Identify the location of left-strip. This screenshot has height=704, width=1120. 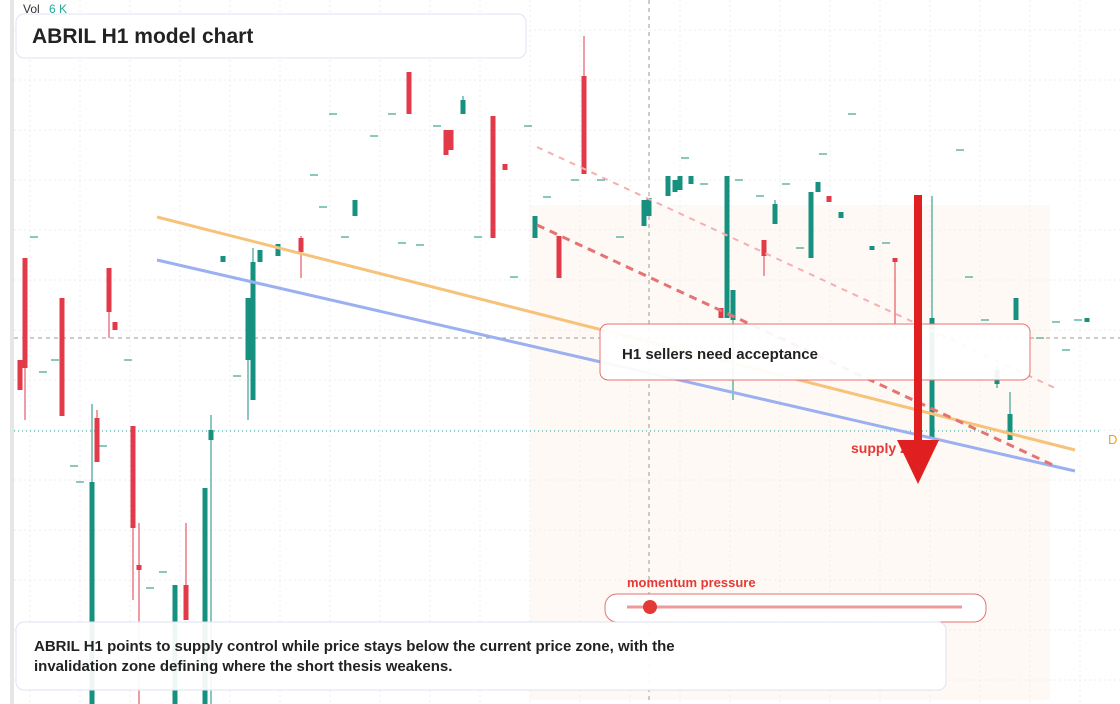
(12, 352).